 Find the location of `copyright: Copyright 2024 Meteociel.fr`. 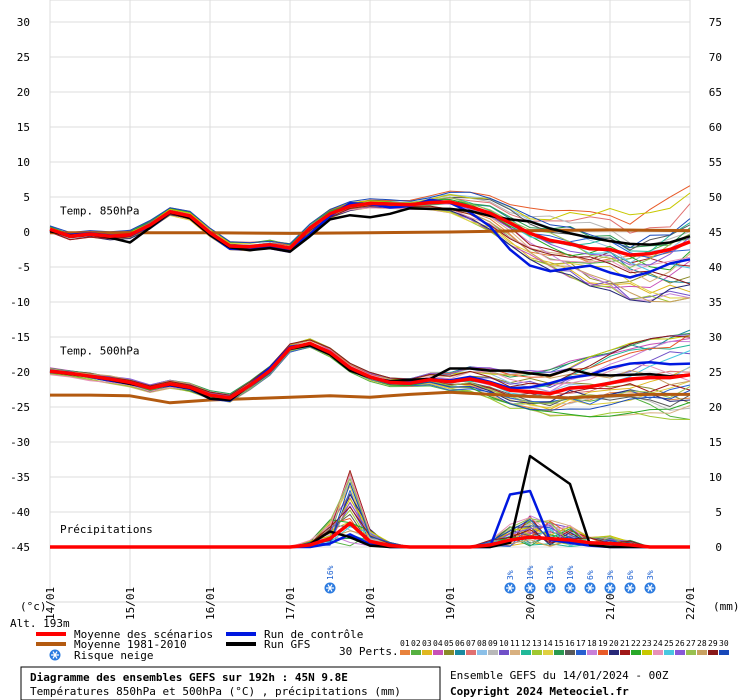

copyright: Copyright 2024 Meteociel.fr is located at coordinates (539, 691).